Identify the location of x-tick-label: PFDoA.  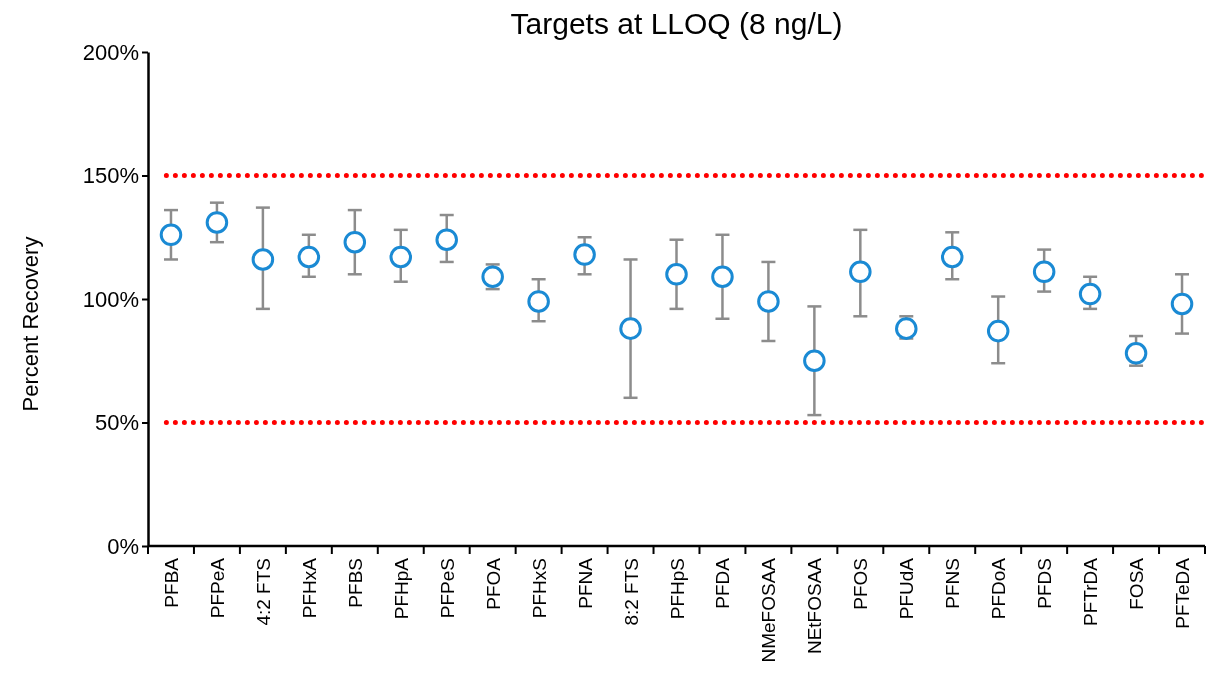
(999, 588).